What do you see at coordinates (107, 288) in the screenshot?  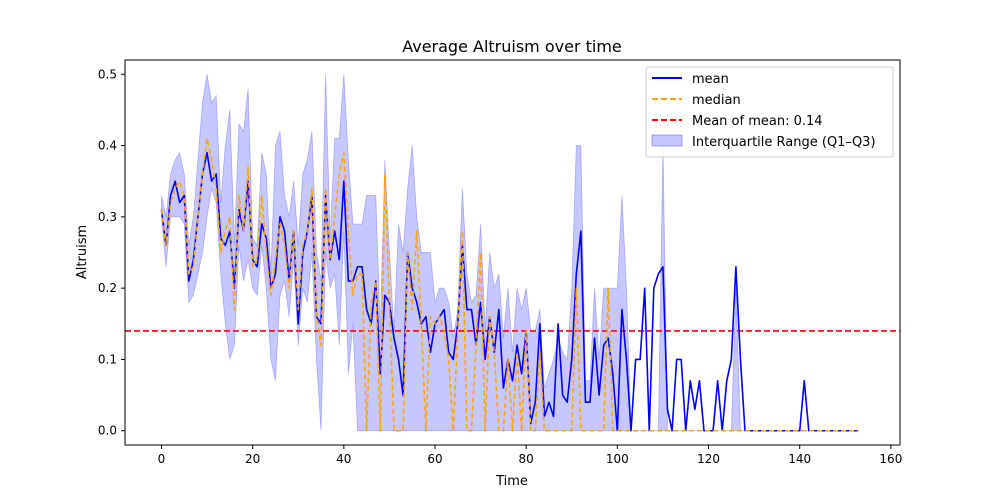 I see `y-tick-label: 0.2` at bounding box center [107, 288].